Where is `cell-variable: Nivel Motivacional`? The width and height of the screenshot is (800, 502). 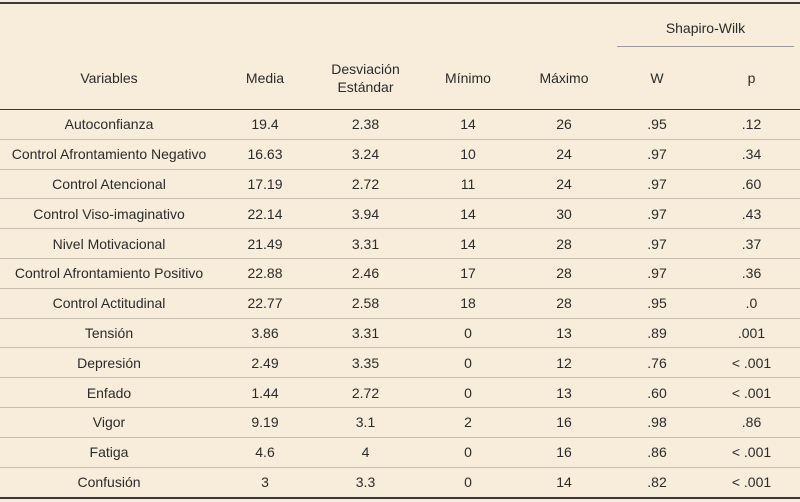
cell-variable: Nivel Motivacional is located at coordinates (109, 243).